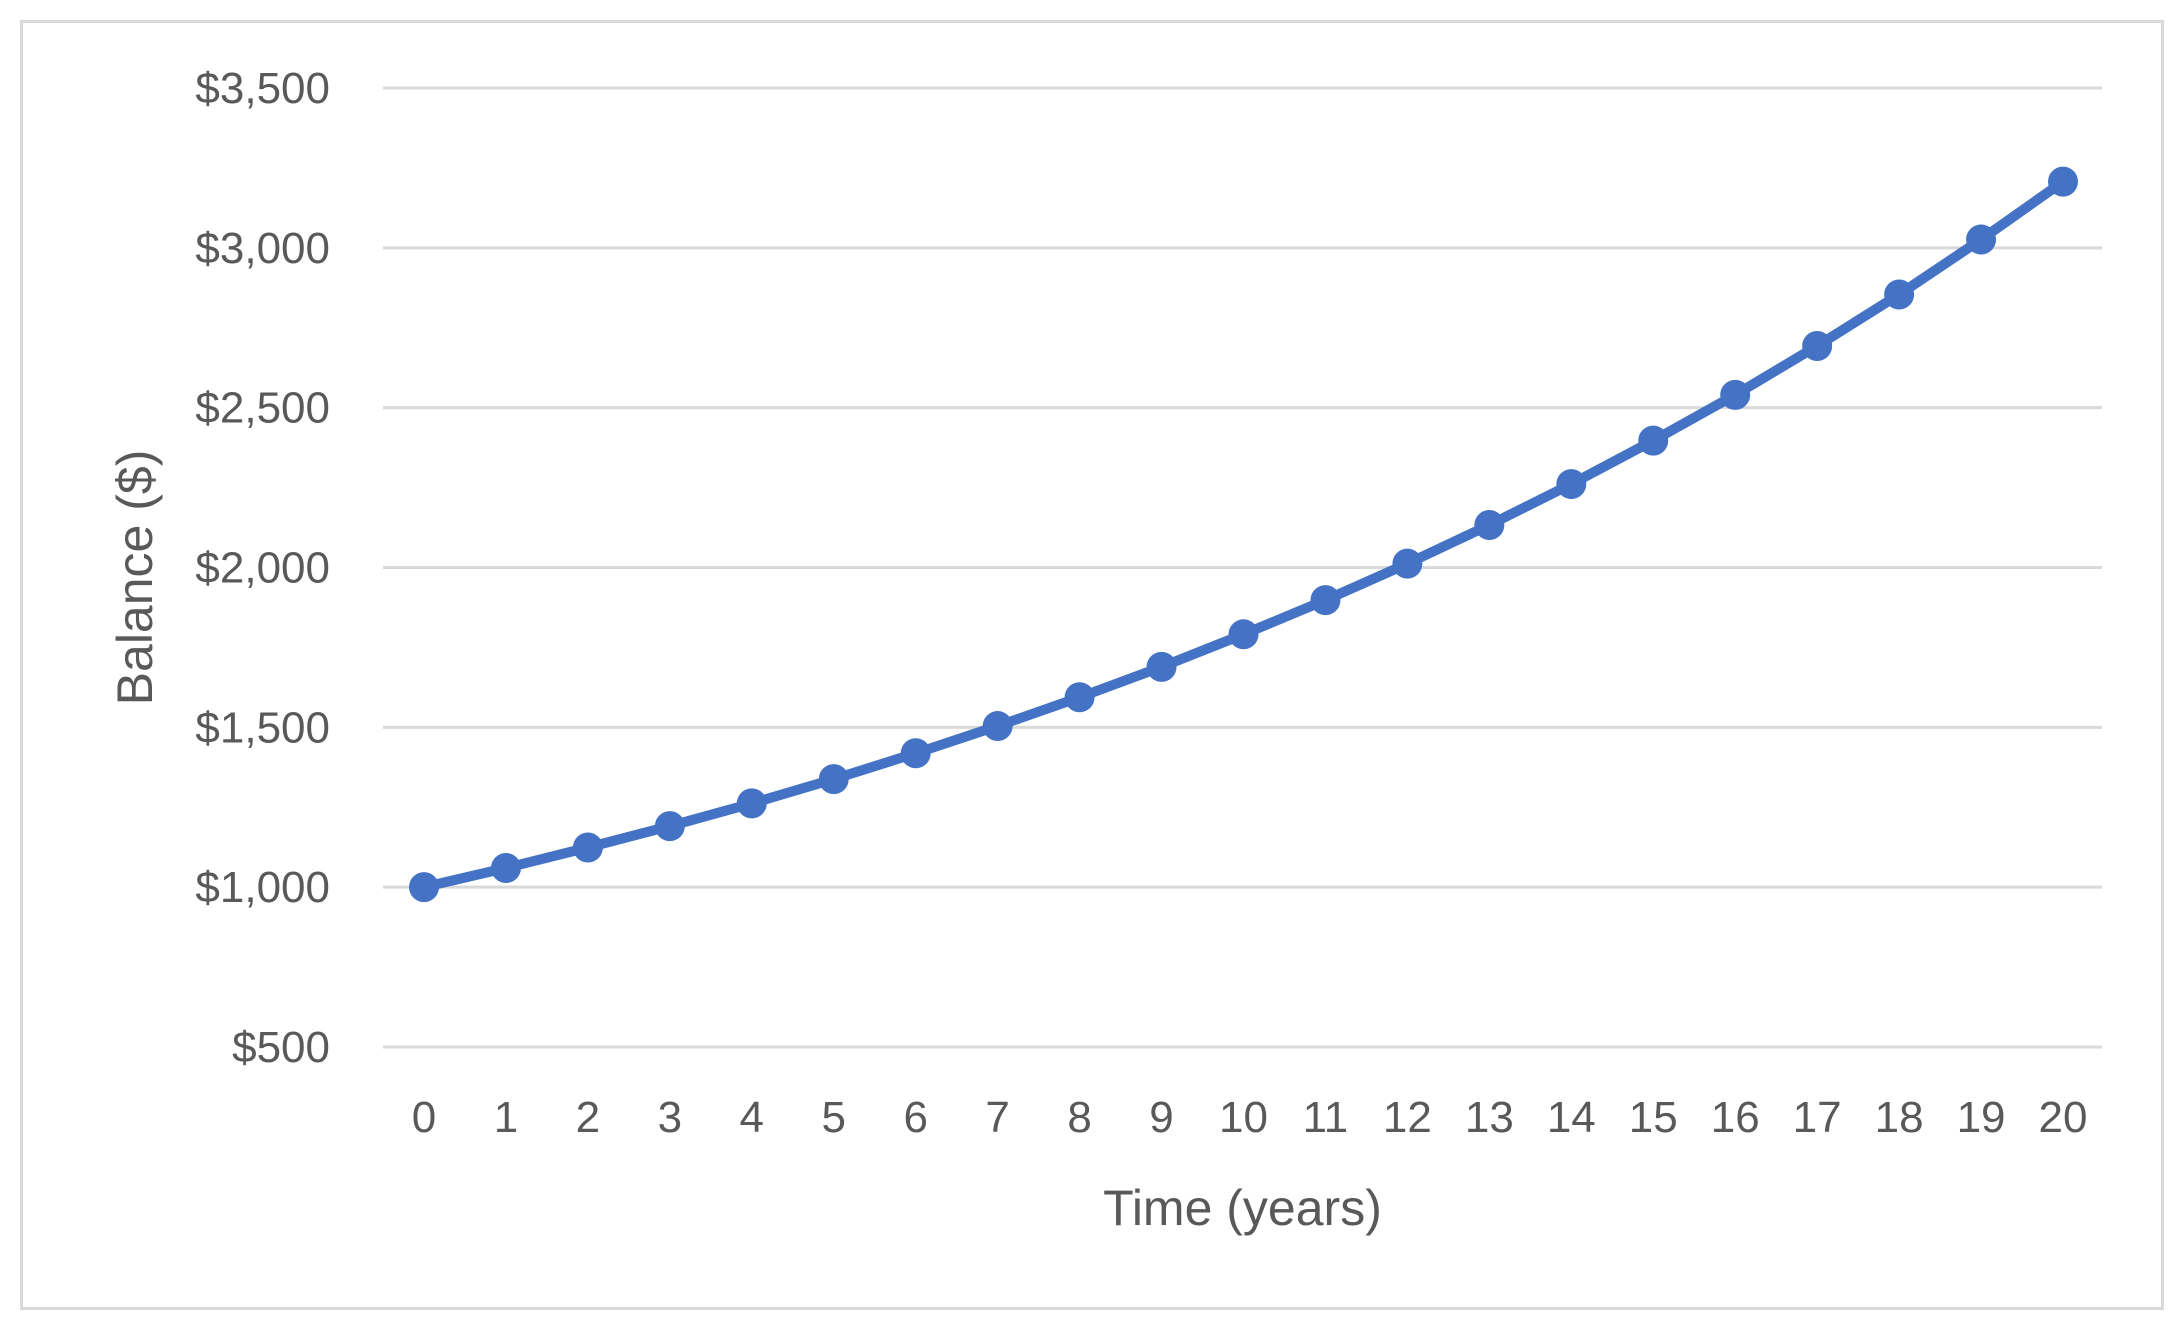 This screenshot has width=2184, height=1332. I want to click on x-tick-label: 0, so click(424, 1117).